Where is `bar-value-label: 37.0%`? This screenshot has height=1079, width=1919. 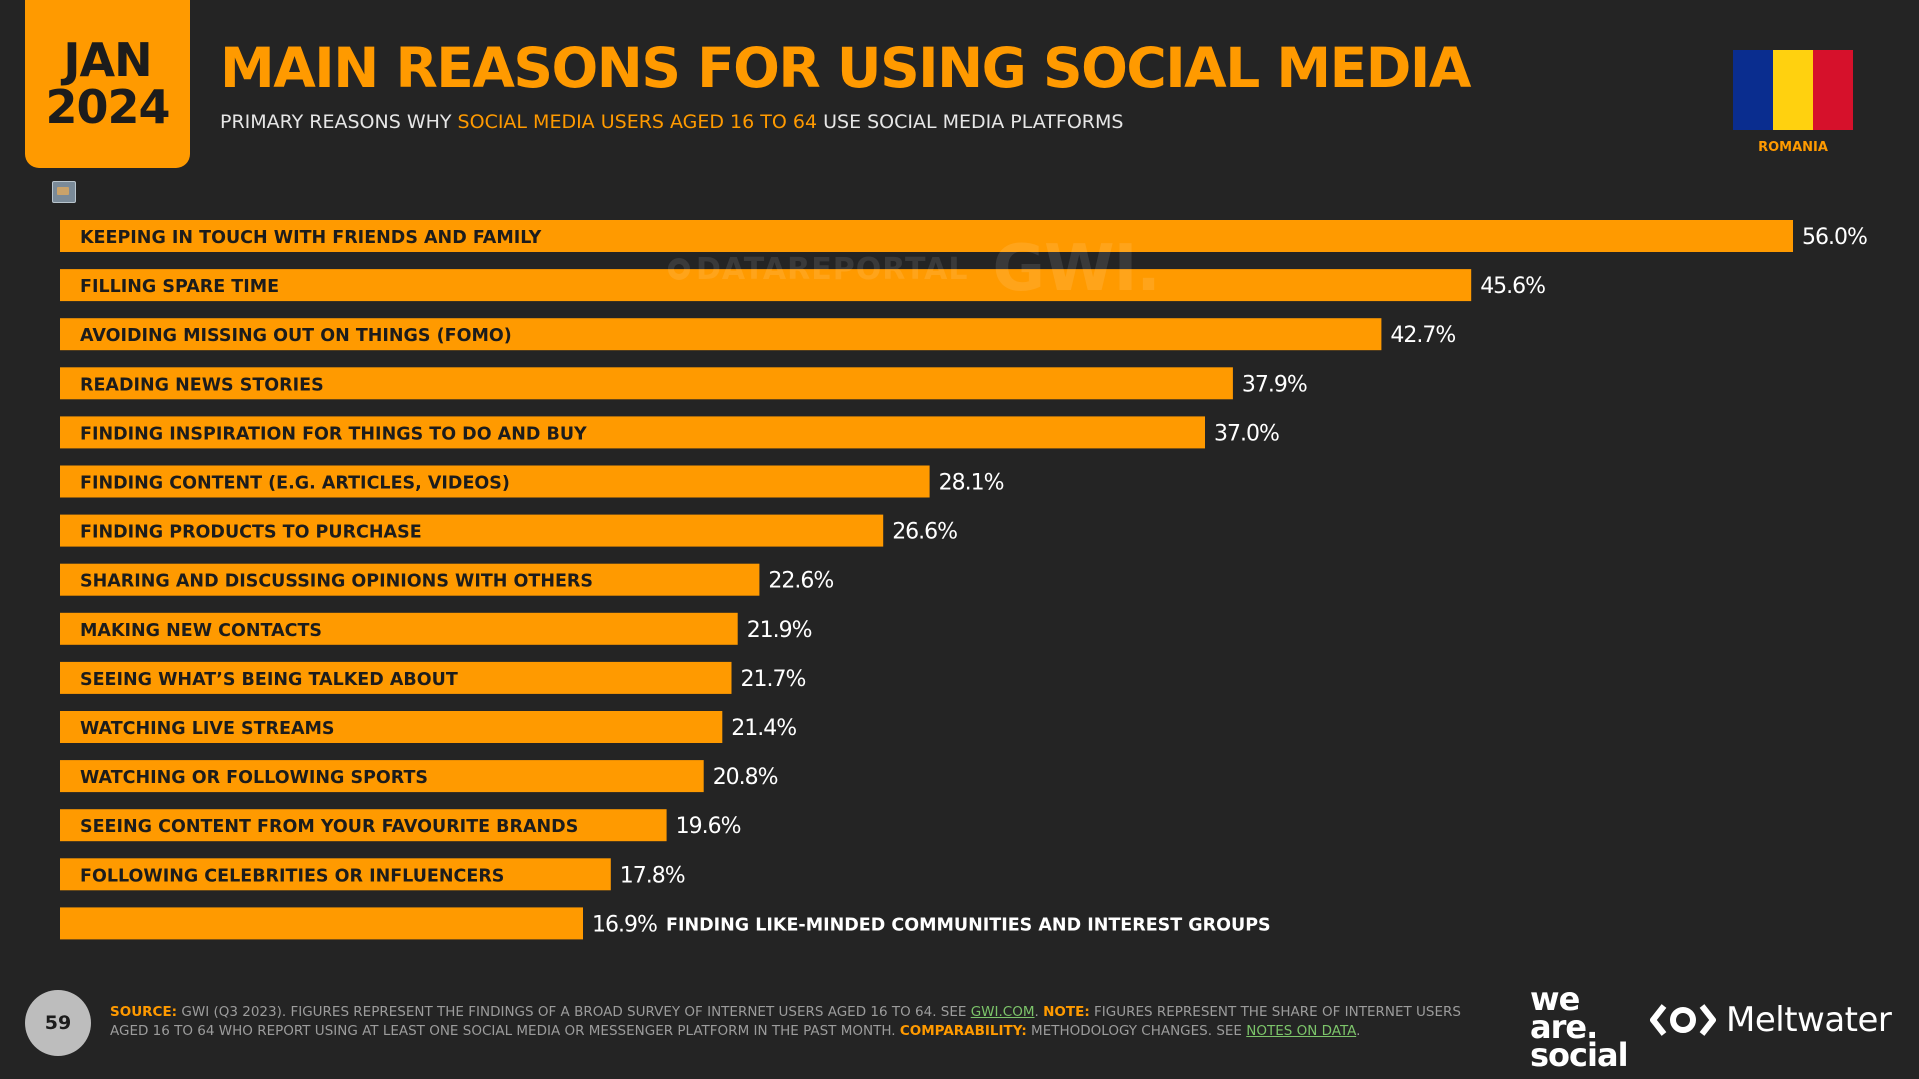 bar-value-label: 37.0% is located at coordinates (1246, 433).